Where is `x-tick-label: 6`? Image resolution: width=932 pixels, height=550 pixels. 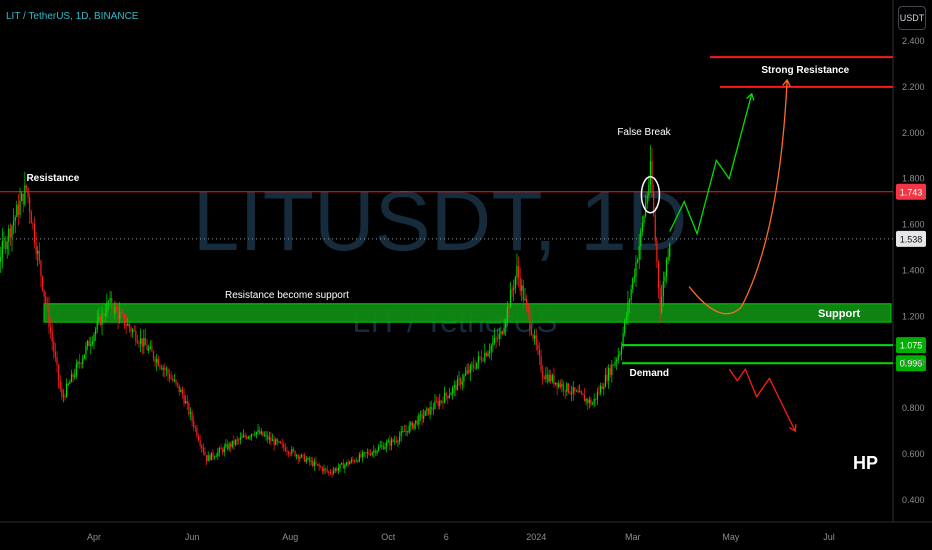 x-tick-label: 6 is located at coordinates (446, 537).